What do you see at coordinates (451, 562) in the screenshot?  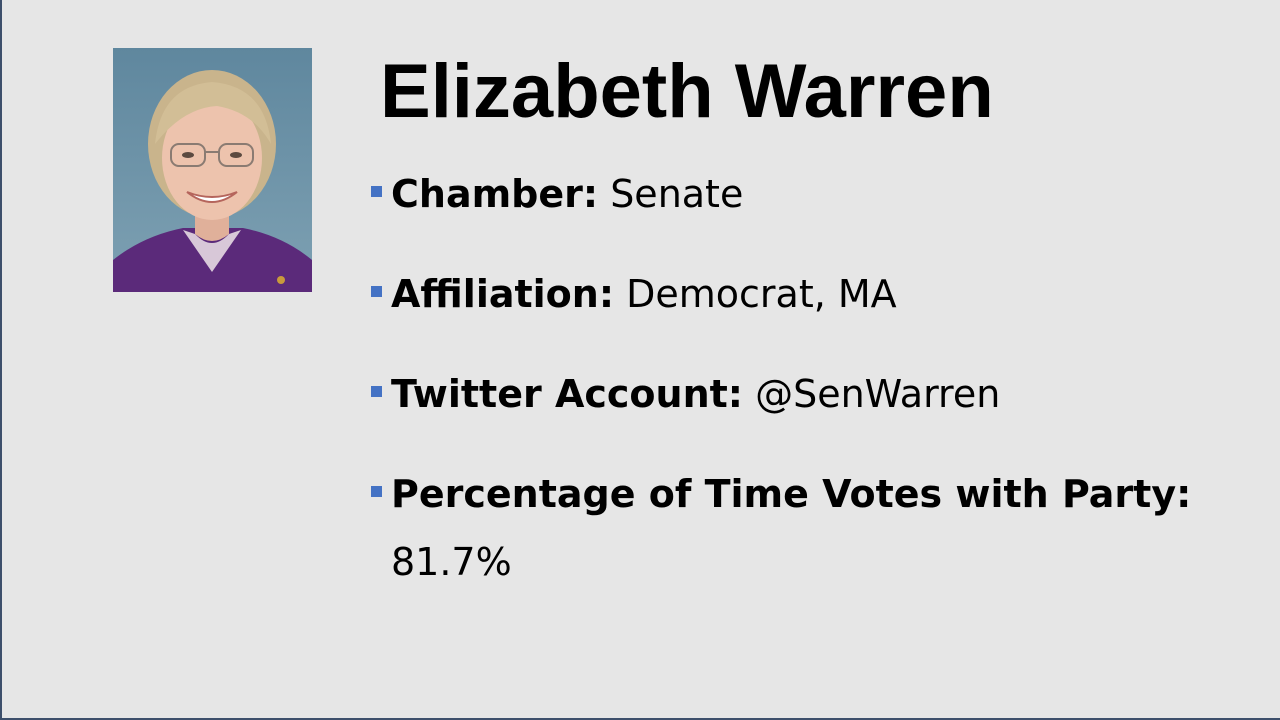 I see `fact-value: 81.7%` at bounding box center [451, 562].